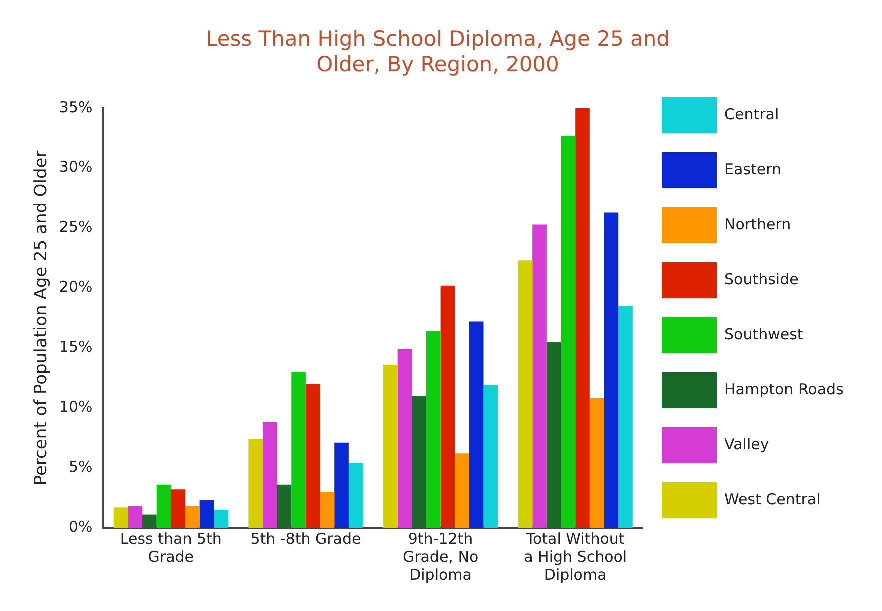 This screenshot has width=882, height=611. Describe the element at coordinates (761, 279) in the screenshot. I see `legend-label: Southside` at that location.